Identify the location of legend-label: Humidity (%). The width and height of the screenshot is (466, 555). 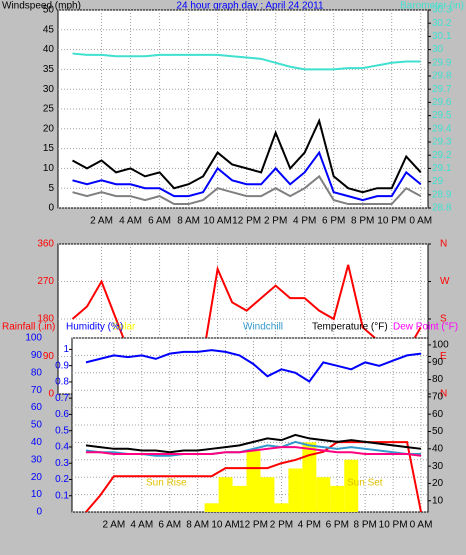
(94, 327).